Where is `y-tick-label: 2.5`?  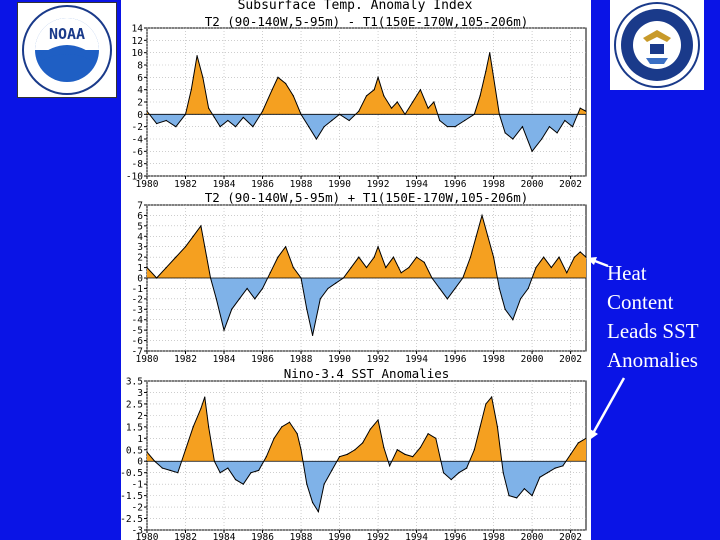 y-tick-label: 2.5 is located at coordinates (134, 404).